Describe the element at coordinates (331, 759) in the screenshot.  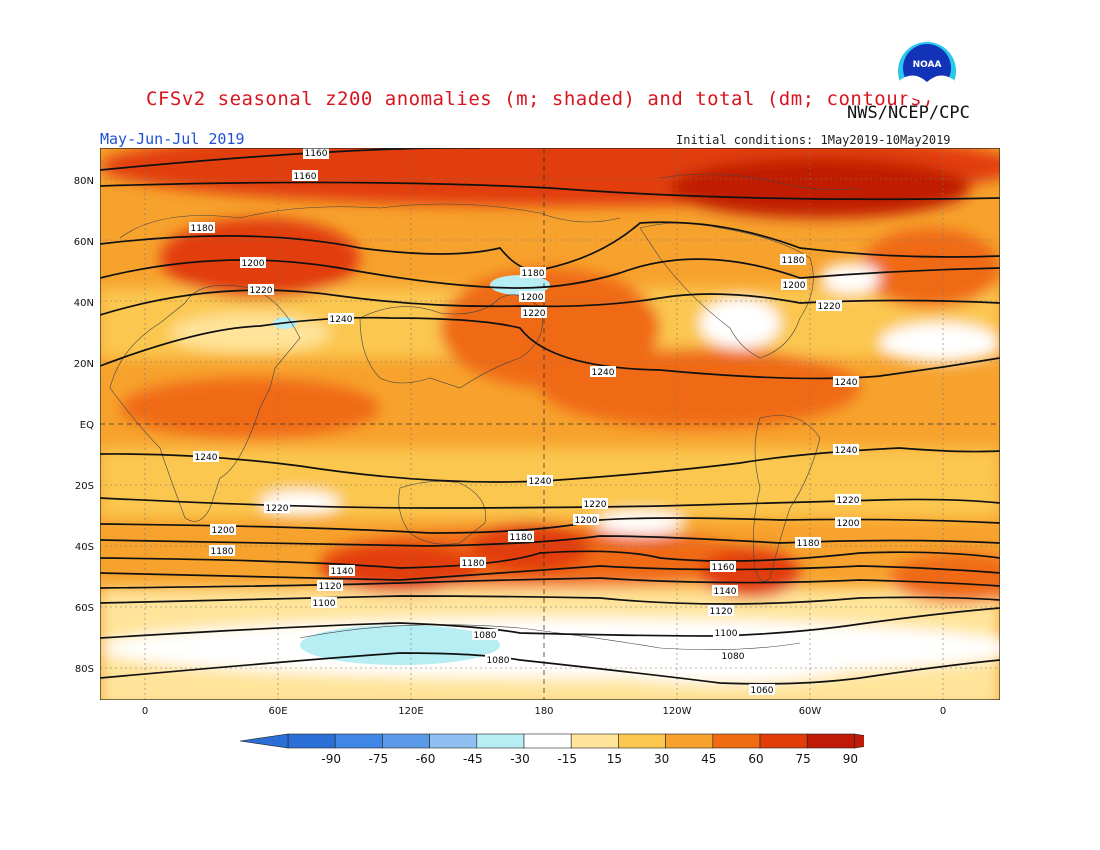
I see `colorbar-label: -90` at that location.